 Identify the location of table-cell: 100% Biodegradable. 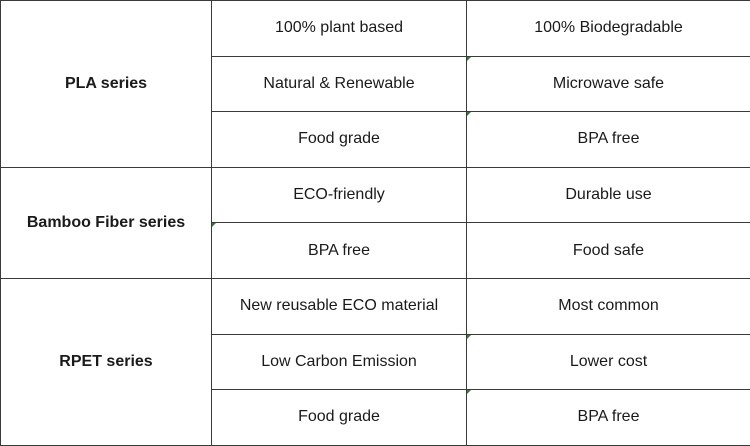
(608, 29).